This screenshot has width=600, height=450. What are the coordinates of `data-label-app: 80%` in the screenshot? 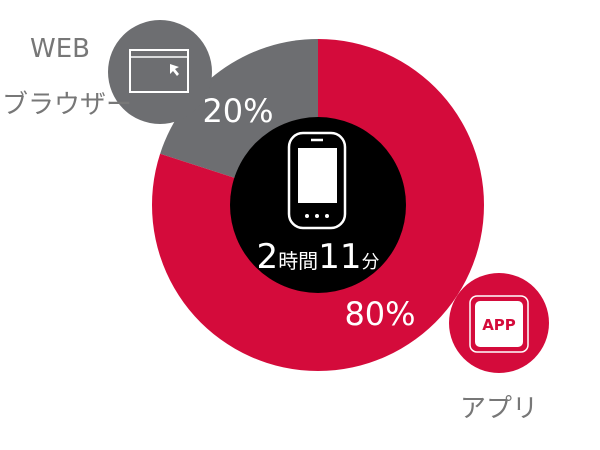 It's located at (379, 314).